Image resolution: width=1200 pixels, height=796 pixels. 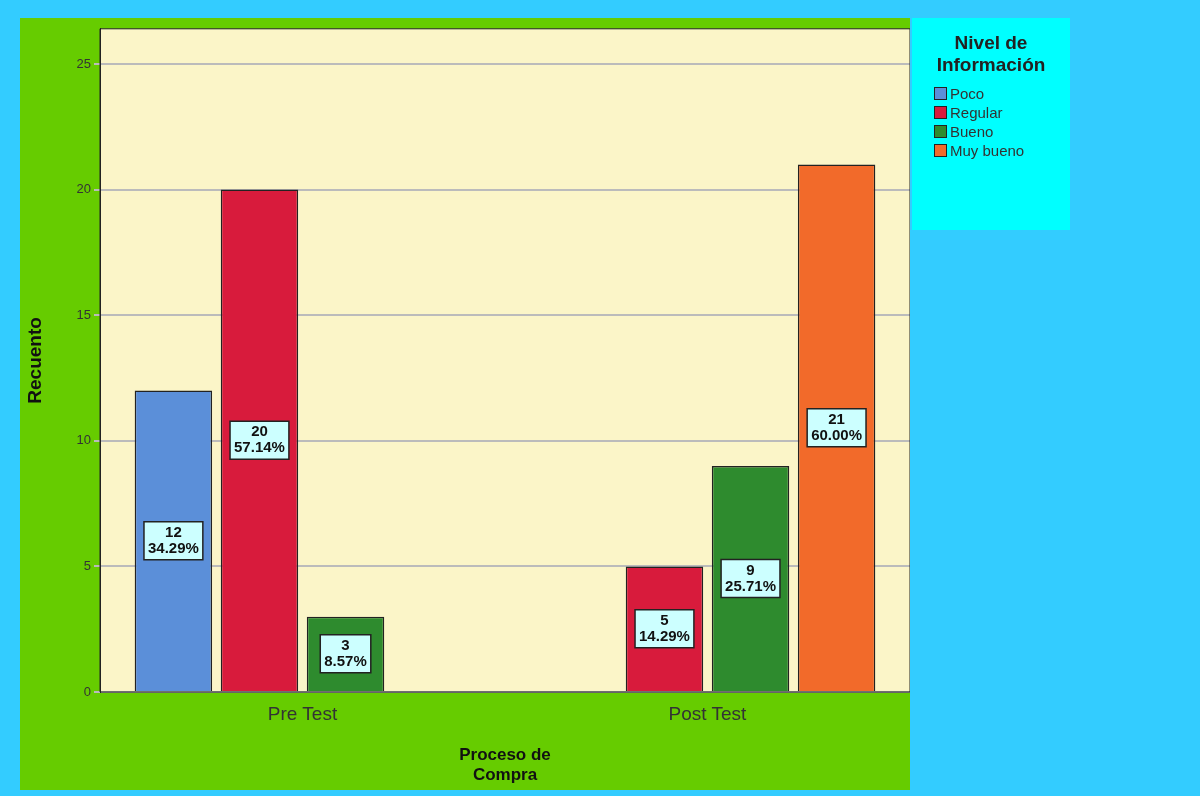 What do you see at coordinates (987, 150) in the screenshot?
I see `legend-label: Muy bueno` at bounding box center [987, 150].